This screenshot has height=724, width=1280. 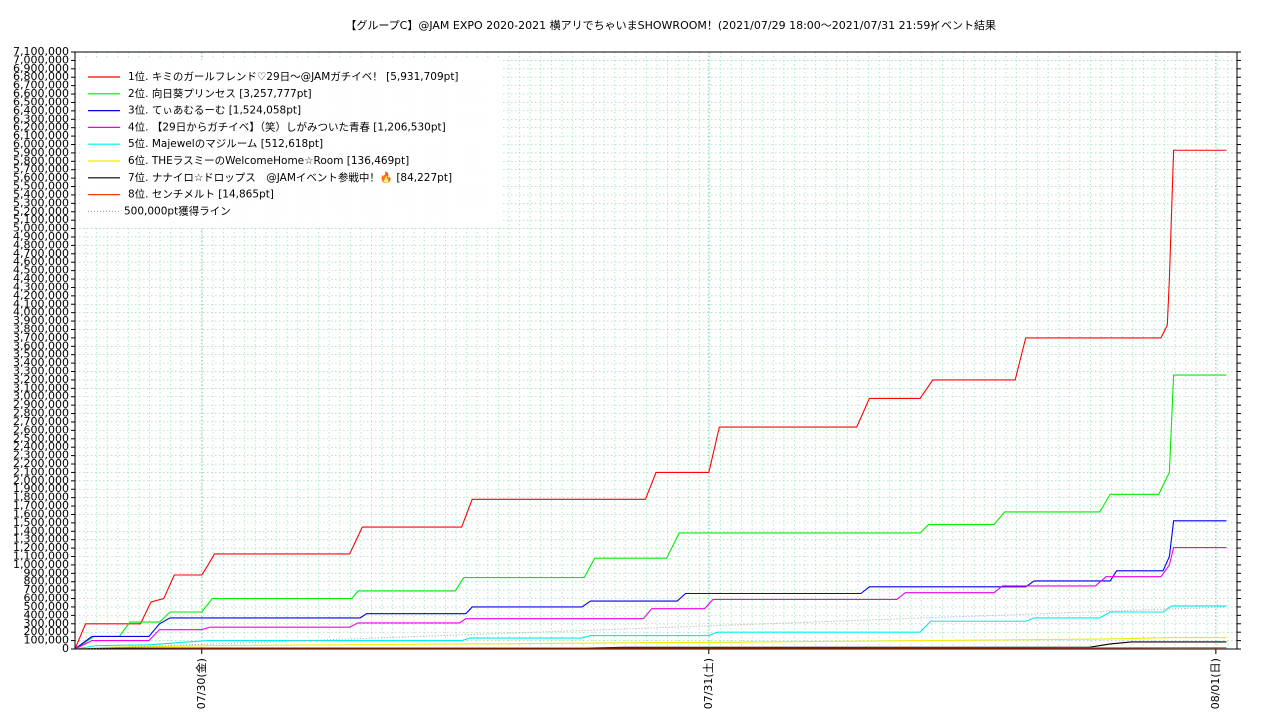 I want to click on y-tick-label: 6,300,000, so click(x=41, y=118).